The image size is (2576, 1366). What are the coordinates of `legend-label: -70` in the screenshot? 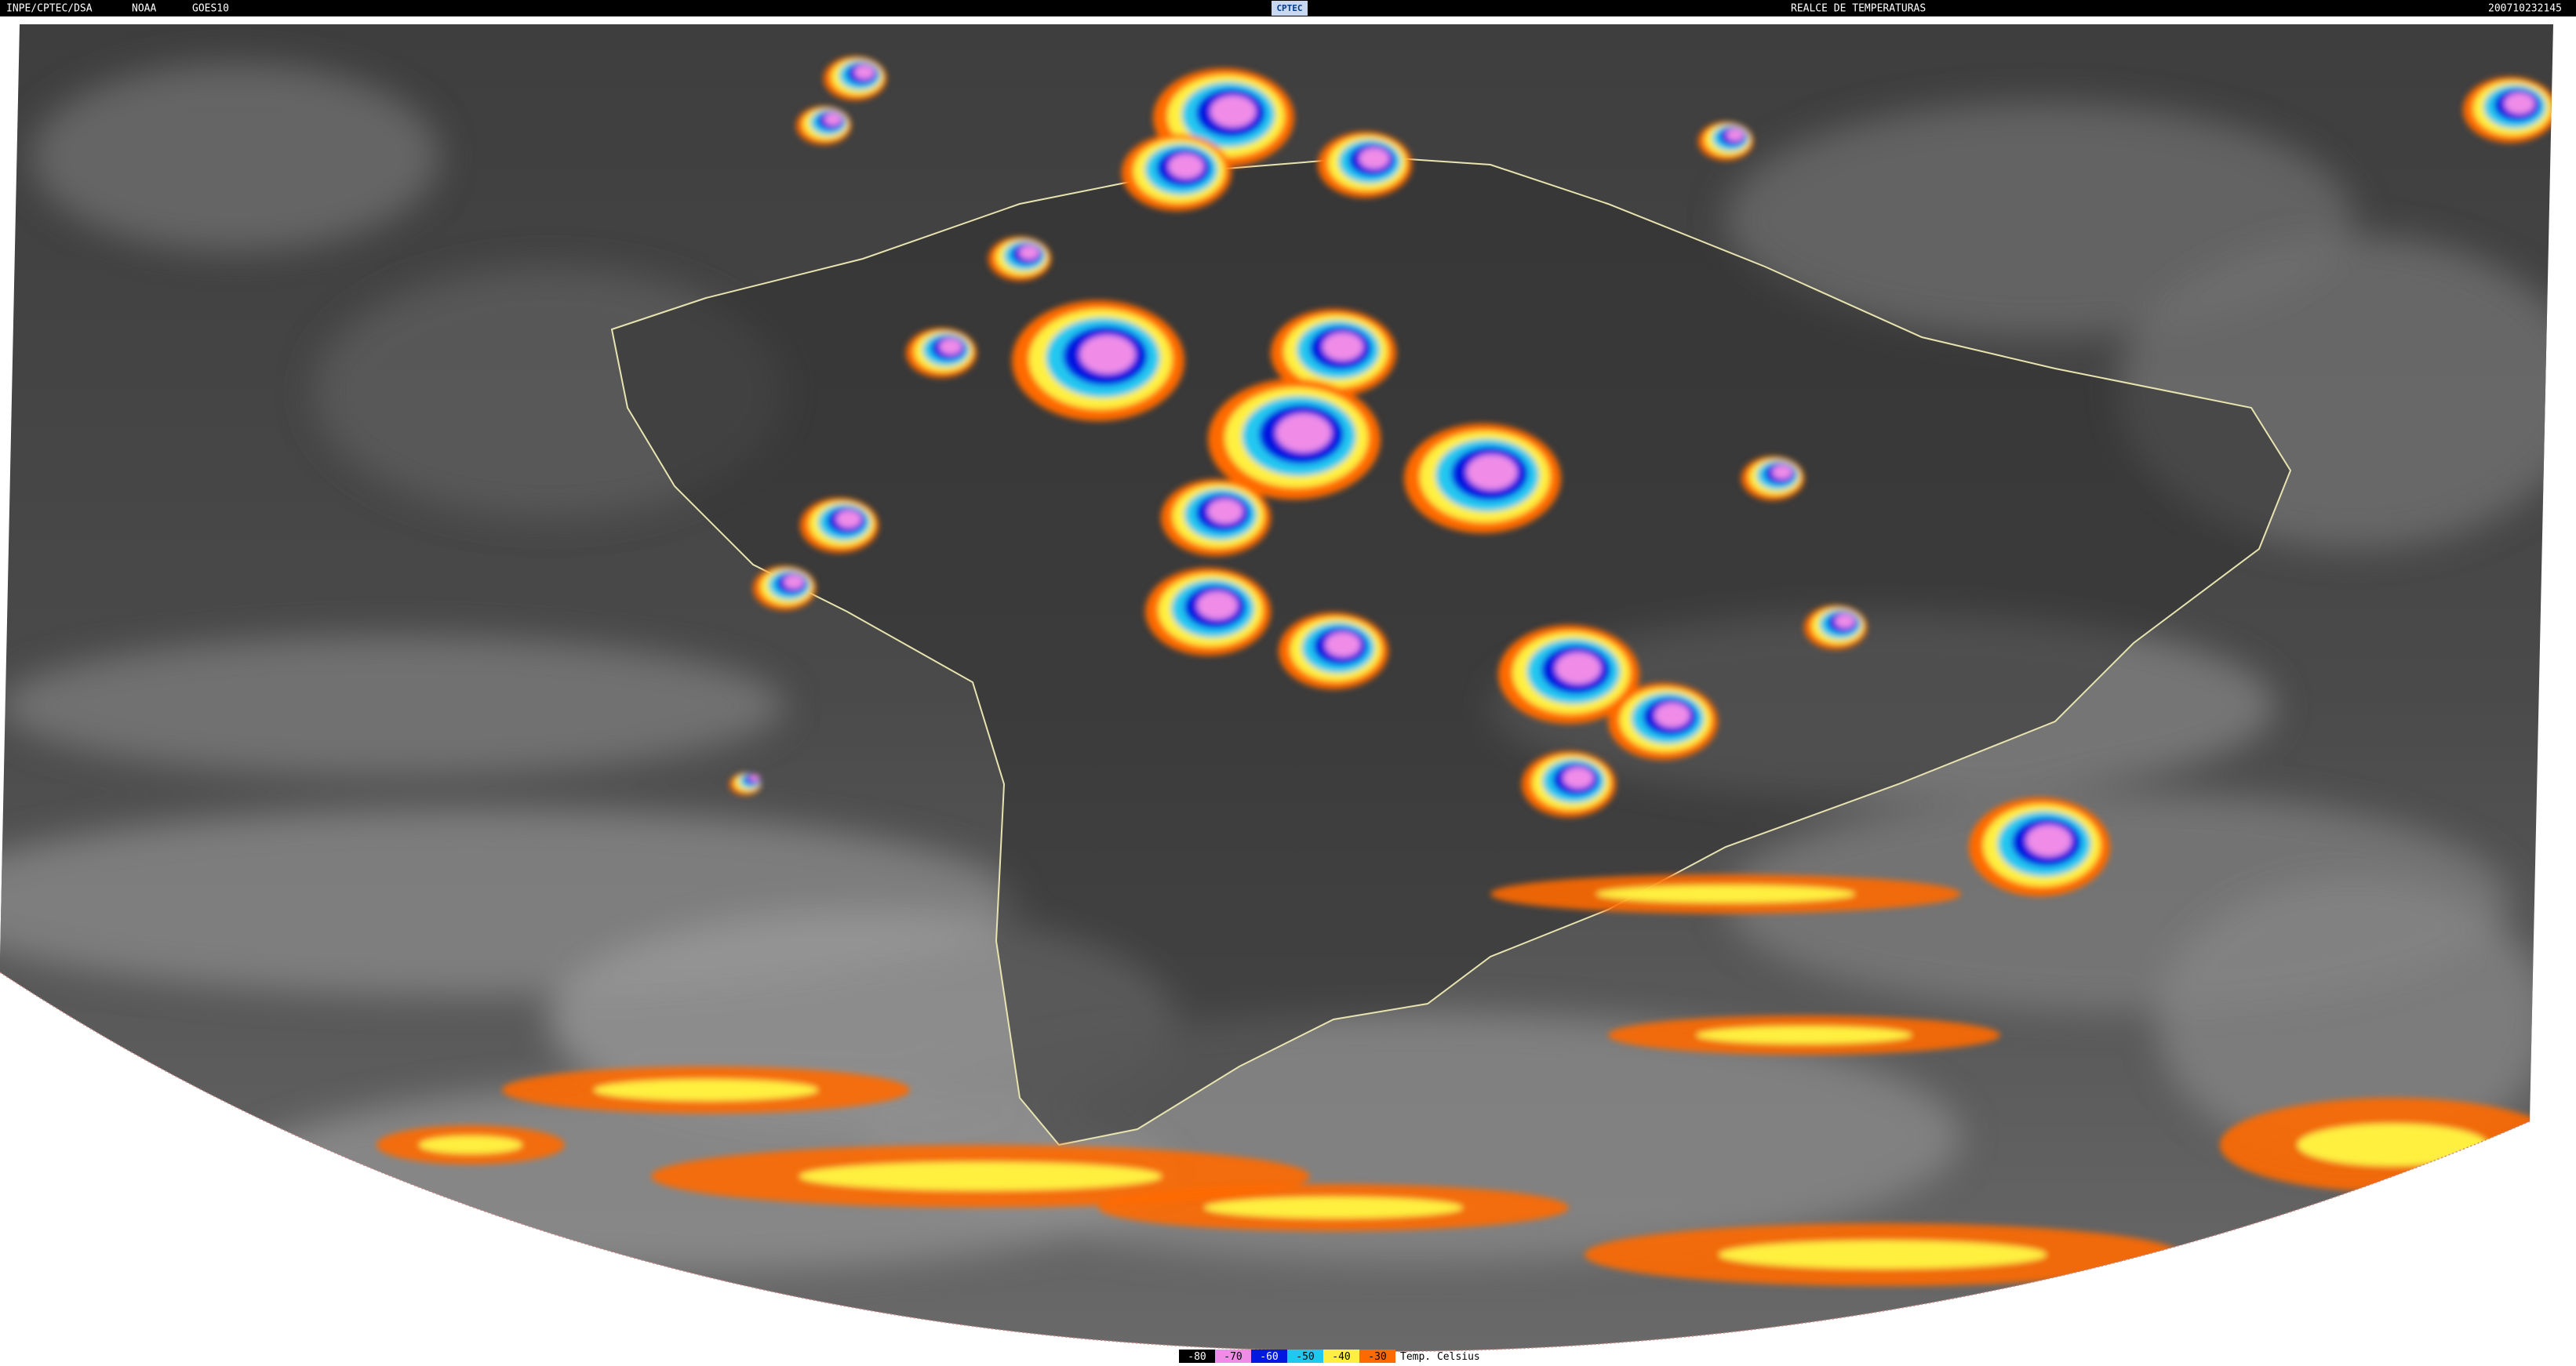 It's located at (1233, 1357).